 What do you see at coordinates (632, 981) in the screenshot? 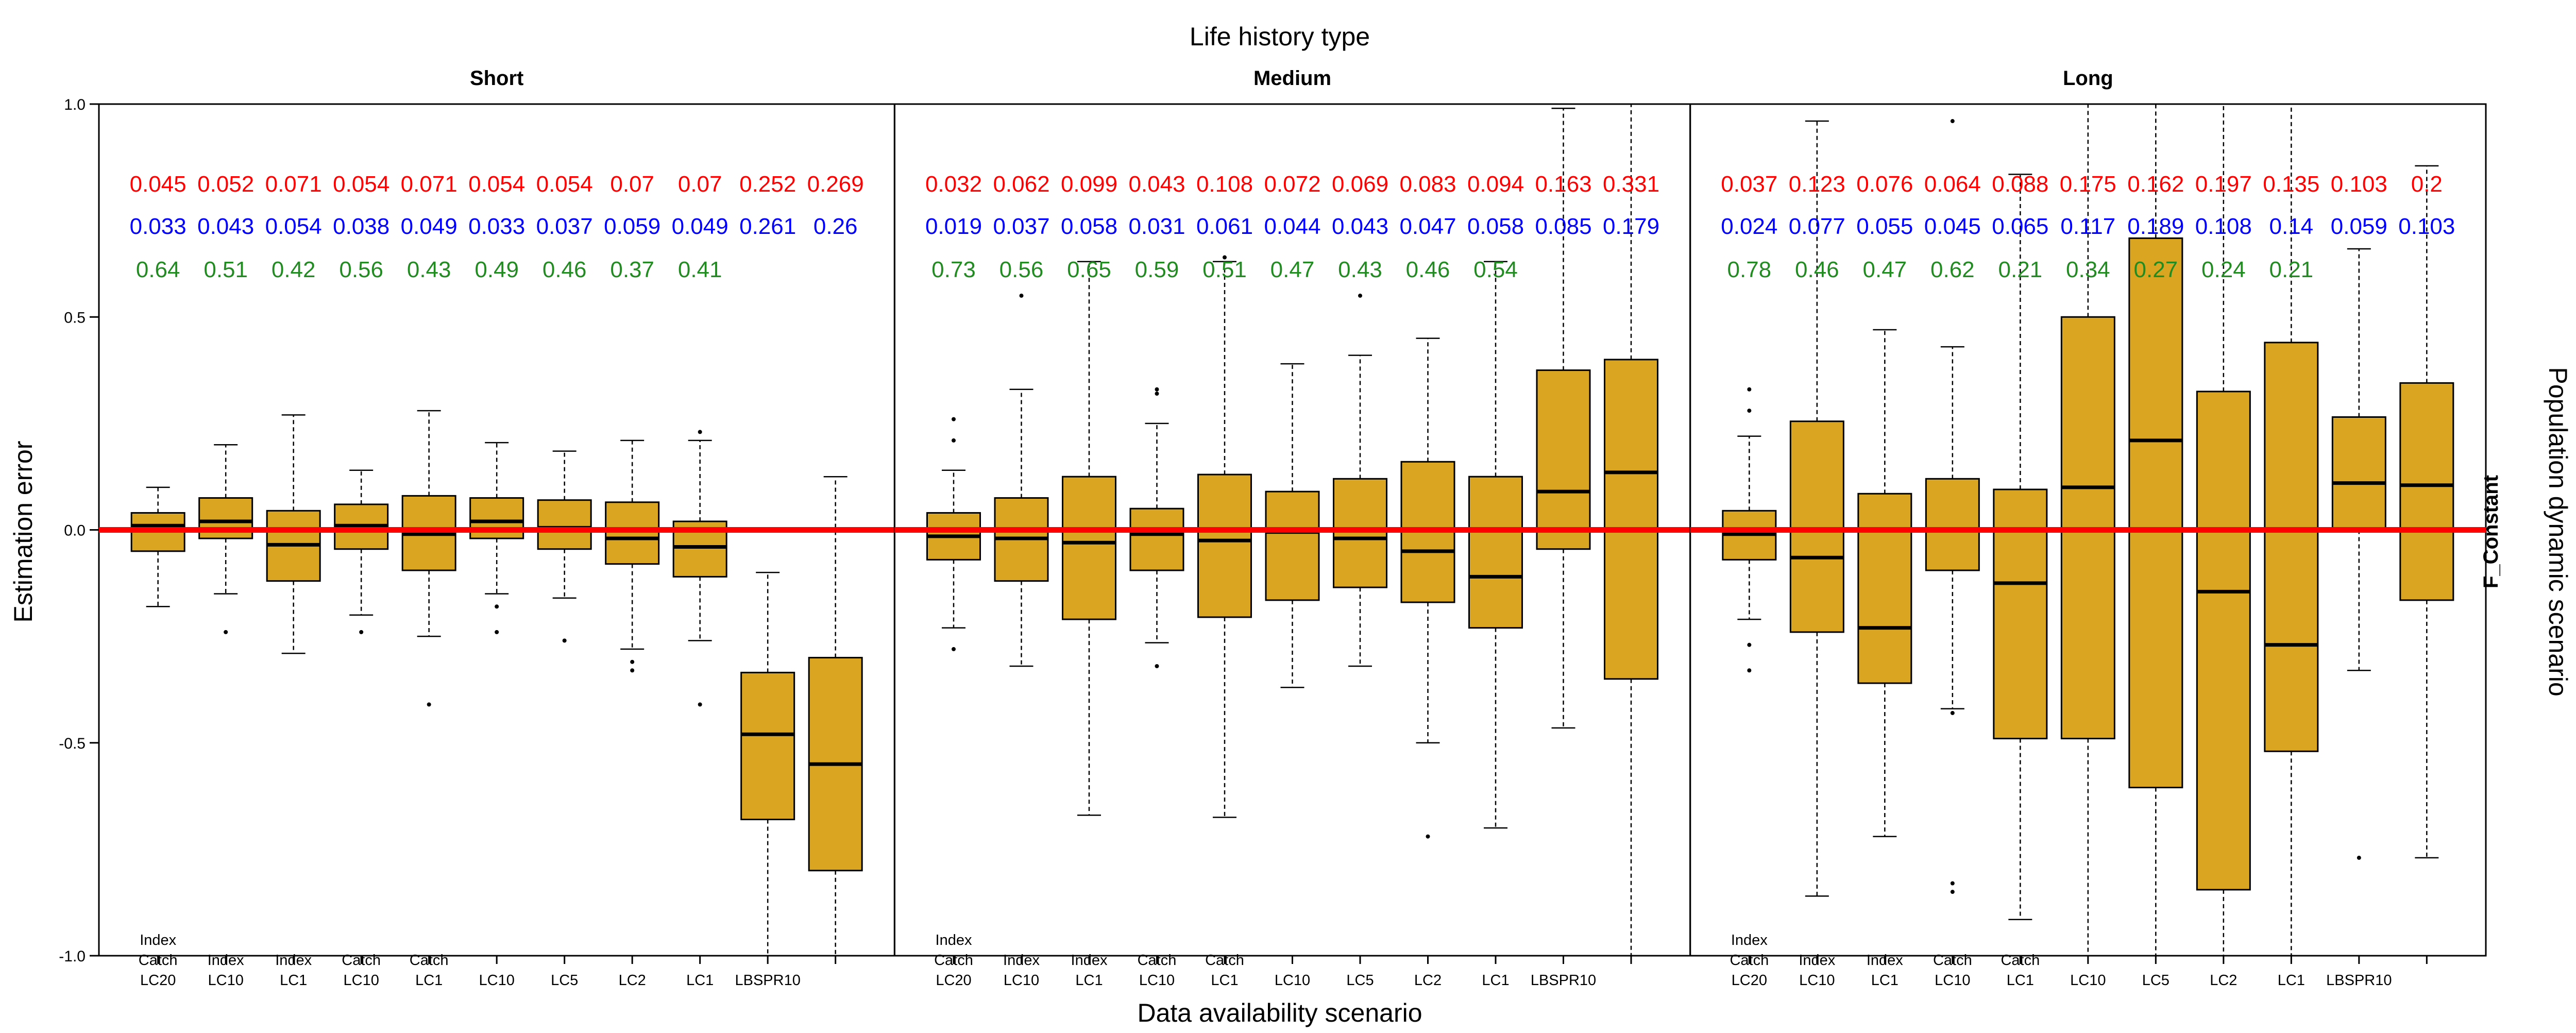
I see `x-tick-label: LC2` at bounding box center [632, 981].